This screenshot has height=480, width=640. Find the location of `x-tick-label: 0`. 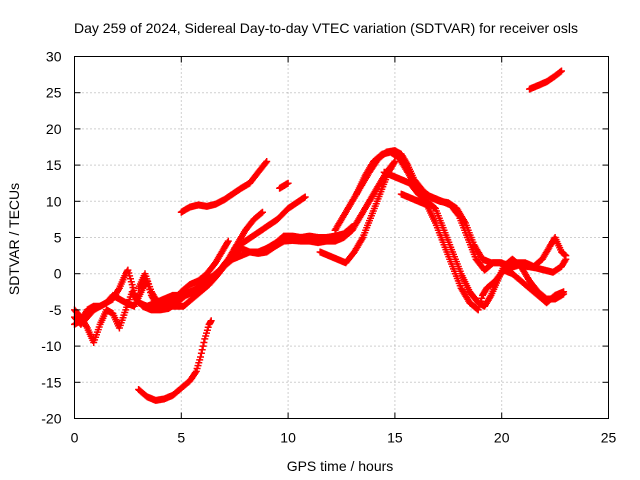

x-tick-label: 0 is located at coordinates (75, 438).